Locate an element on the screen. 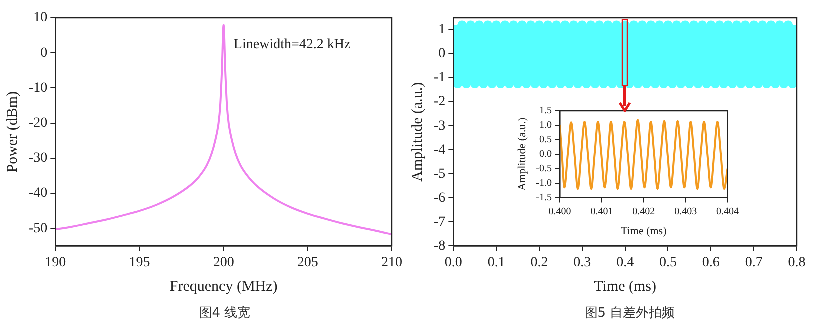  y-tick-label: 0.5 is located at coordinates (546, 140).